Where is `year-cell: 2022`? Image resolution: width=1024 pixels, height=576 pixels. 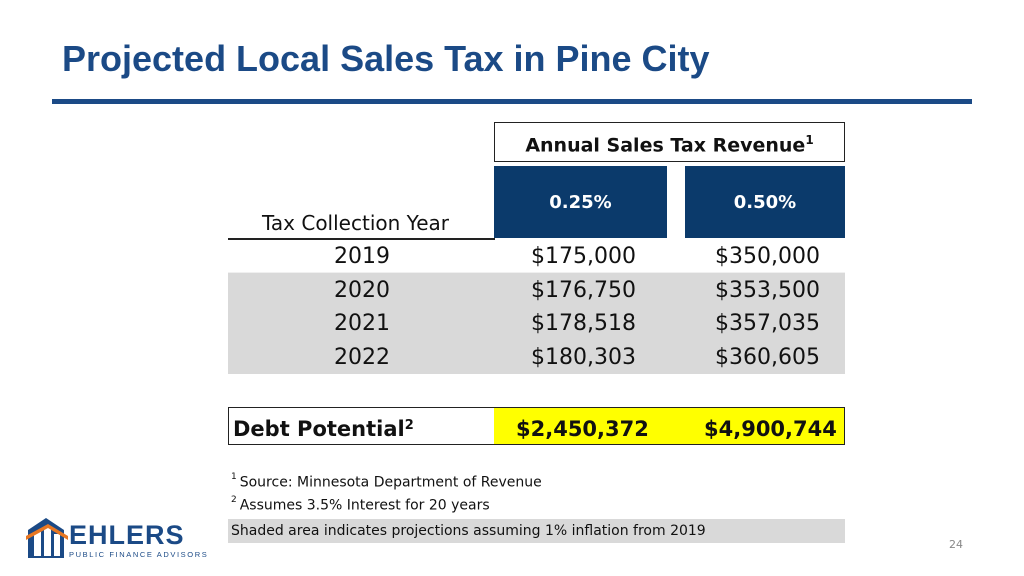 year-cell: 2022 is located at coordinates (362, 357).